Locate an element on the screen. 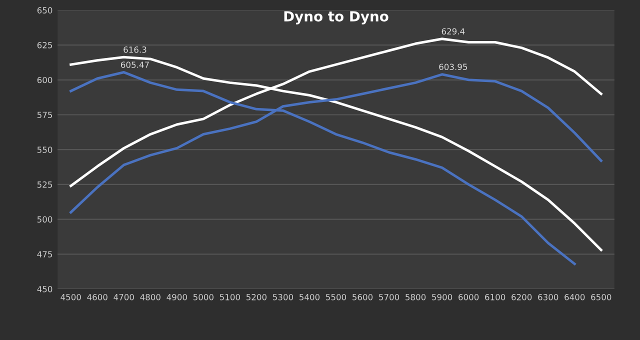  y-tick-label: 650 is located at coordinates (44, 10).